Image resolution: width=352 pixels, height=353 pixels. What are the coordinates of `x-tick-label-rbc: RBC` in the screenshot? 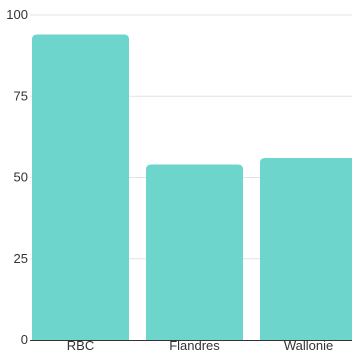 It's located at (80, 345).